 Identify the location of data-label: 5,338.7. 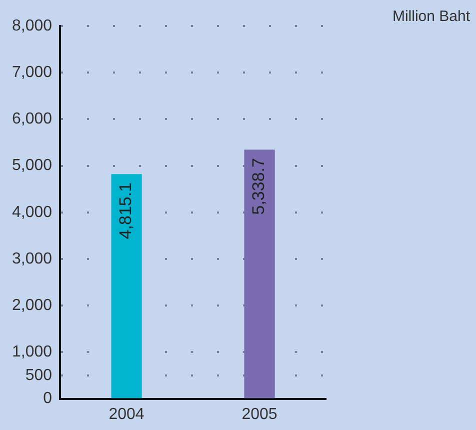
(258, 186).